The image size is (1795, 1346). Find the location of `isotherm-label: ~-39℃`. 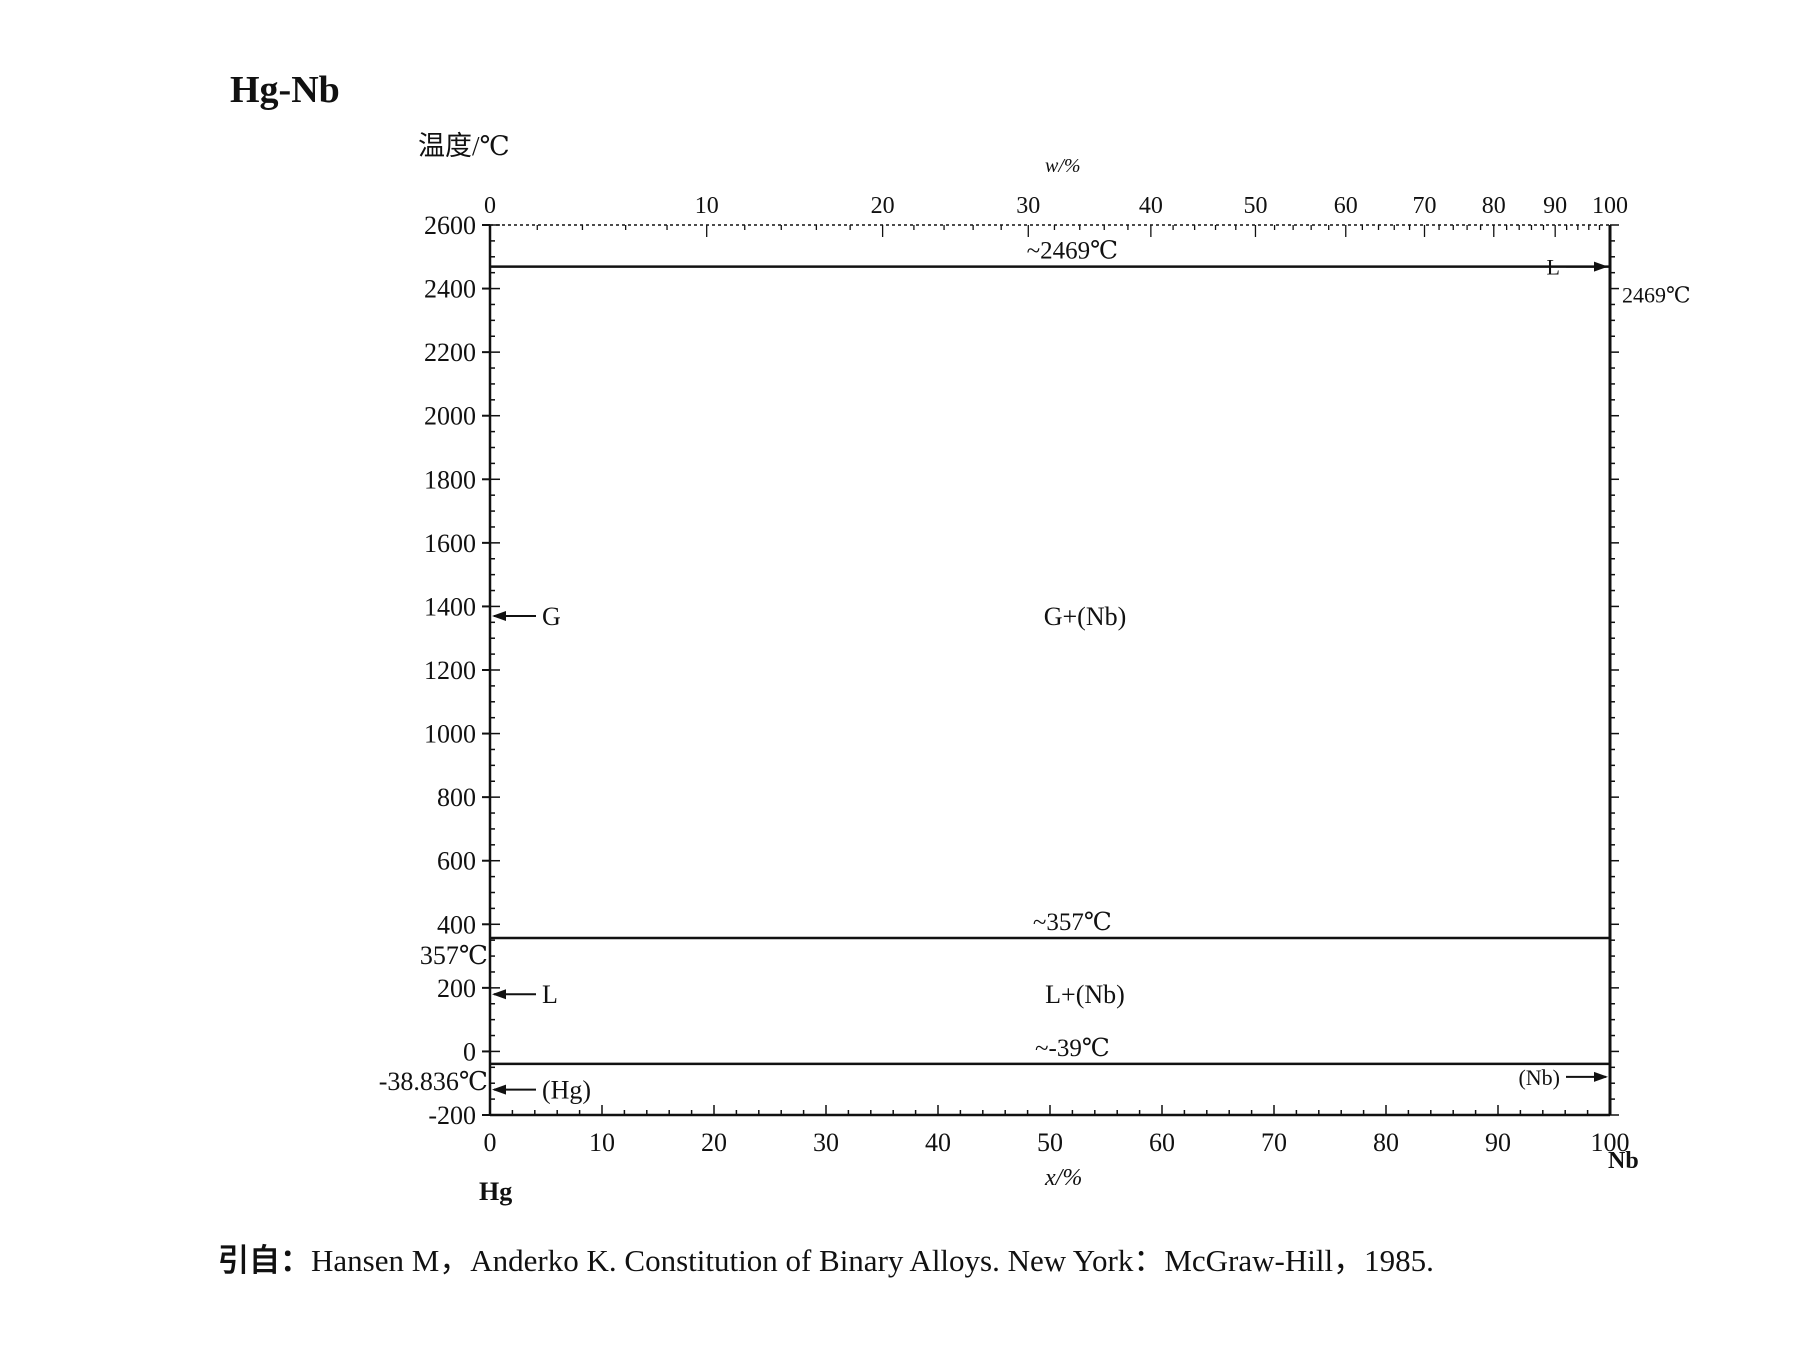

isotherm-label: ~-39℃ is located at coordinates (1072, 1048).